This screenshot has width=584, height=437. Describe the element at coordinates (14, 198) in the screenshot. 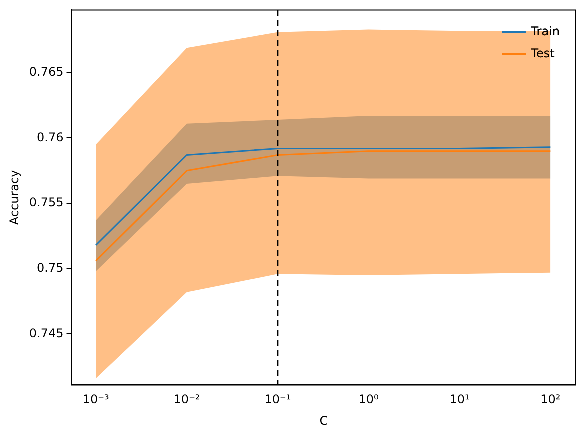

I see `y-axis-title: Accuracy` at that location.